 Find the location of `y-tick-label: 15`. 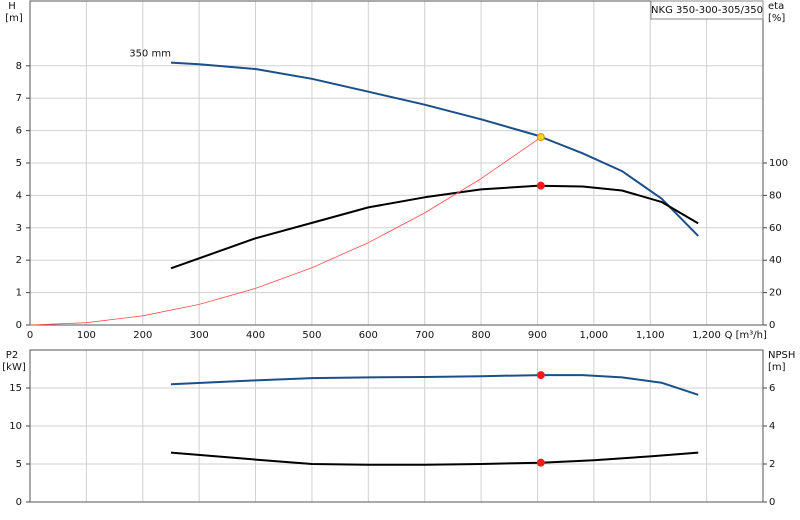

y-tick-label: 15 is located at coordinates (15, 388).